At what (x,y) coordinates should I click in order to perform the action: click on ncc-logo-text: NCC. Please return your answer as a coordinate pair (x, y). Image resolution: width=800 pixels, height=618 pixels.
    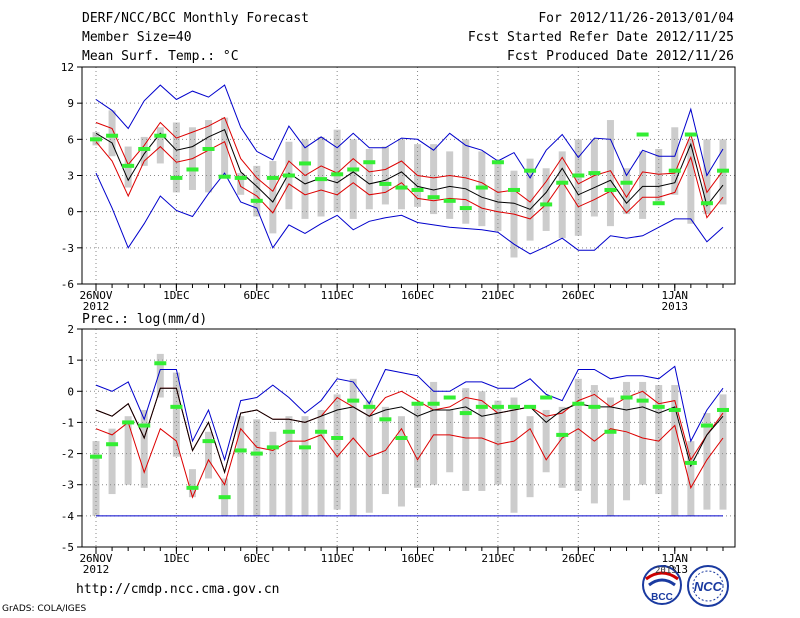
    Looking at the image, I should click on (708, 586).